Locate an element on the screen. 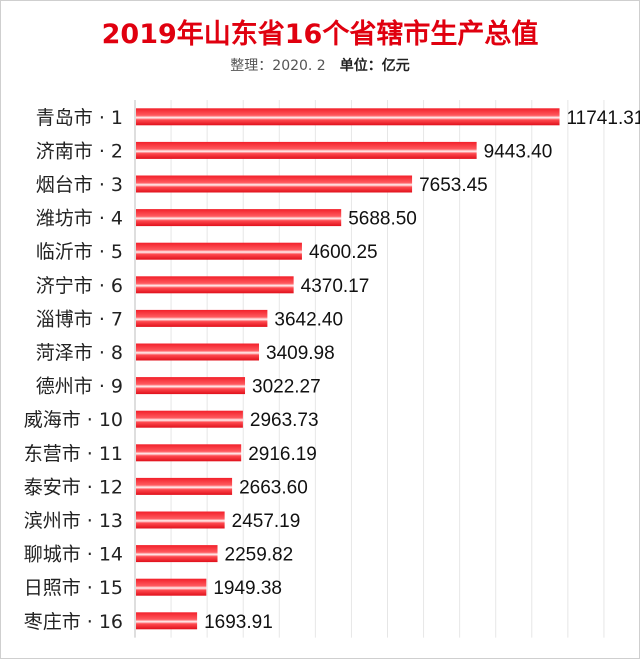  value-label: 2457.19 is located at coordinates (266, 521).